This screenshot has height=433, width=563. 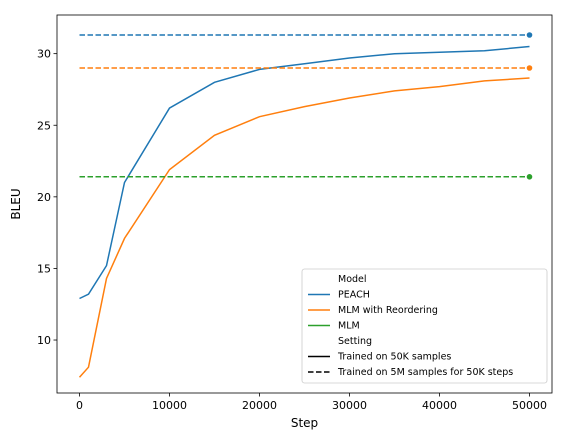 What do you see at coordinates (349, 326) in the screenshot?
I see `legend-entry-mlm: MLM` at bounding box center [349, 326].